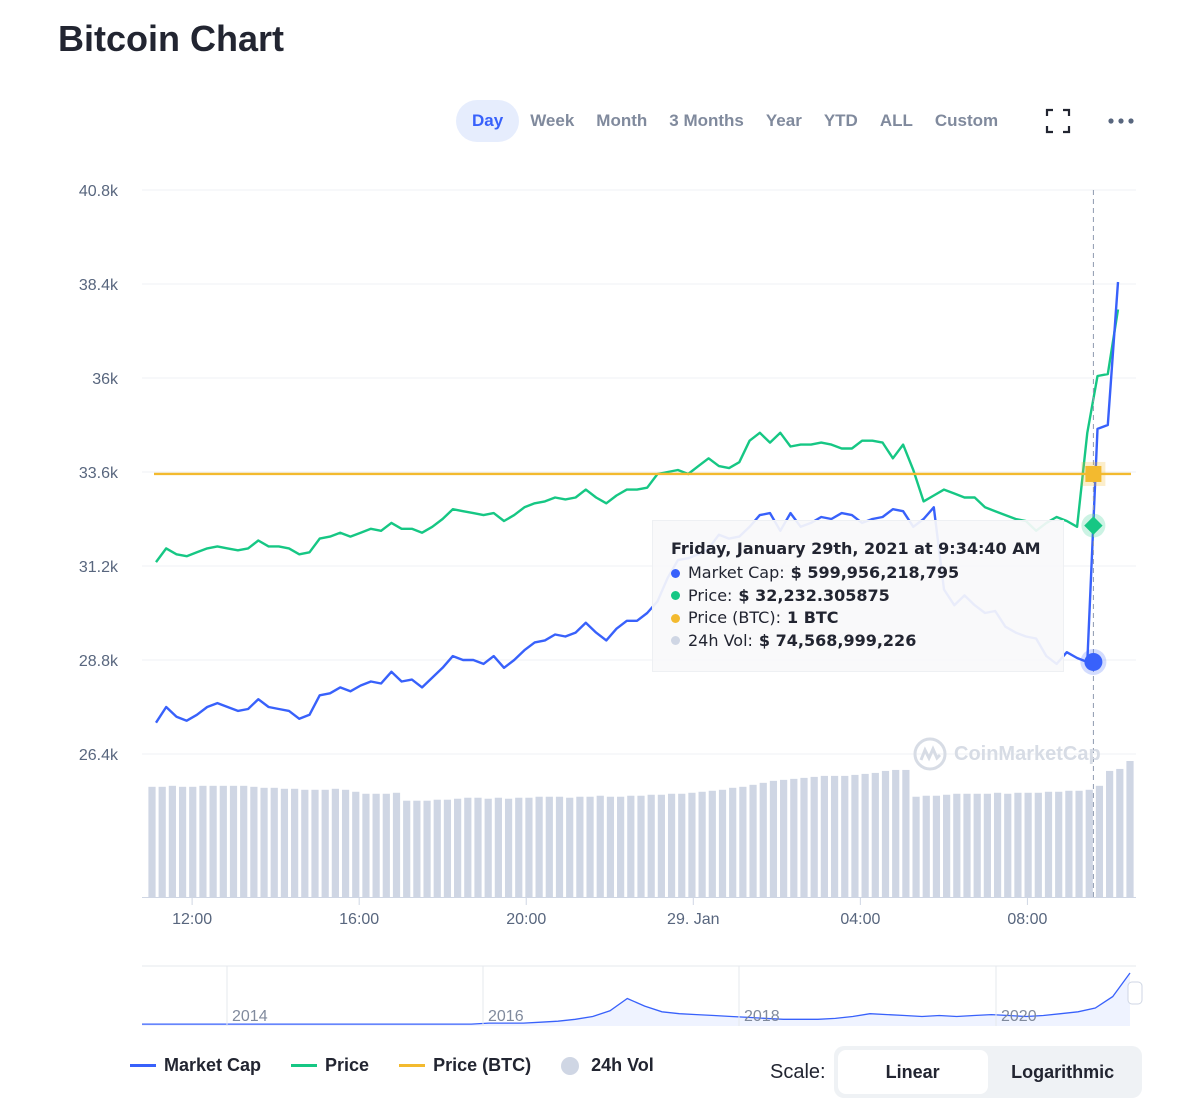 This screenshot has width=1182, height=1119. I want to click on tooltip-label: Market Cap:, so click(736, 572).